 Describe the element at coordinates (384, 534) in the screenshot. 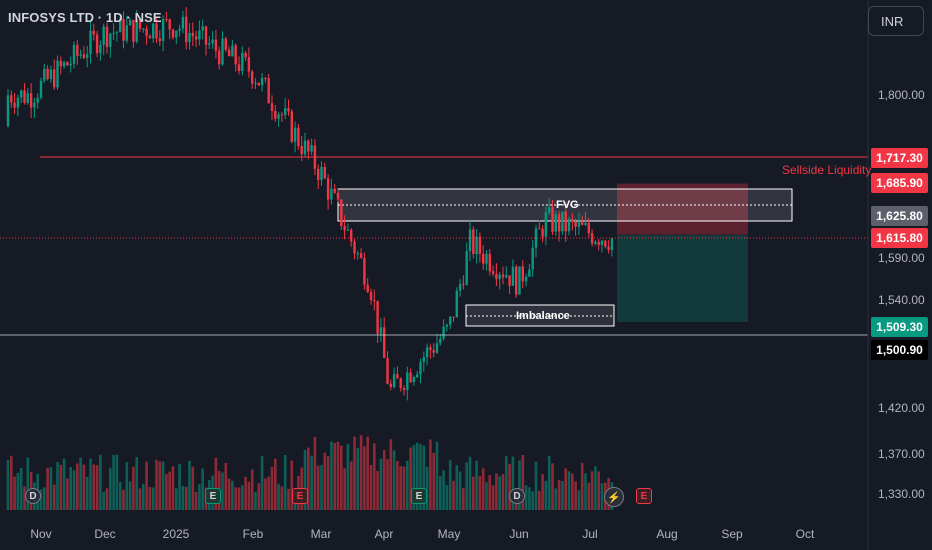

I see `time-tick: Apr` at that location.